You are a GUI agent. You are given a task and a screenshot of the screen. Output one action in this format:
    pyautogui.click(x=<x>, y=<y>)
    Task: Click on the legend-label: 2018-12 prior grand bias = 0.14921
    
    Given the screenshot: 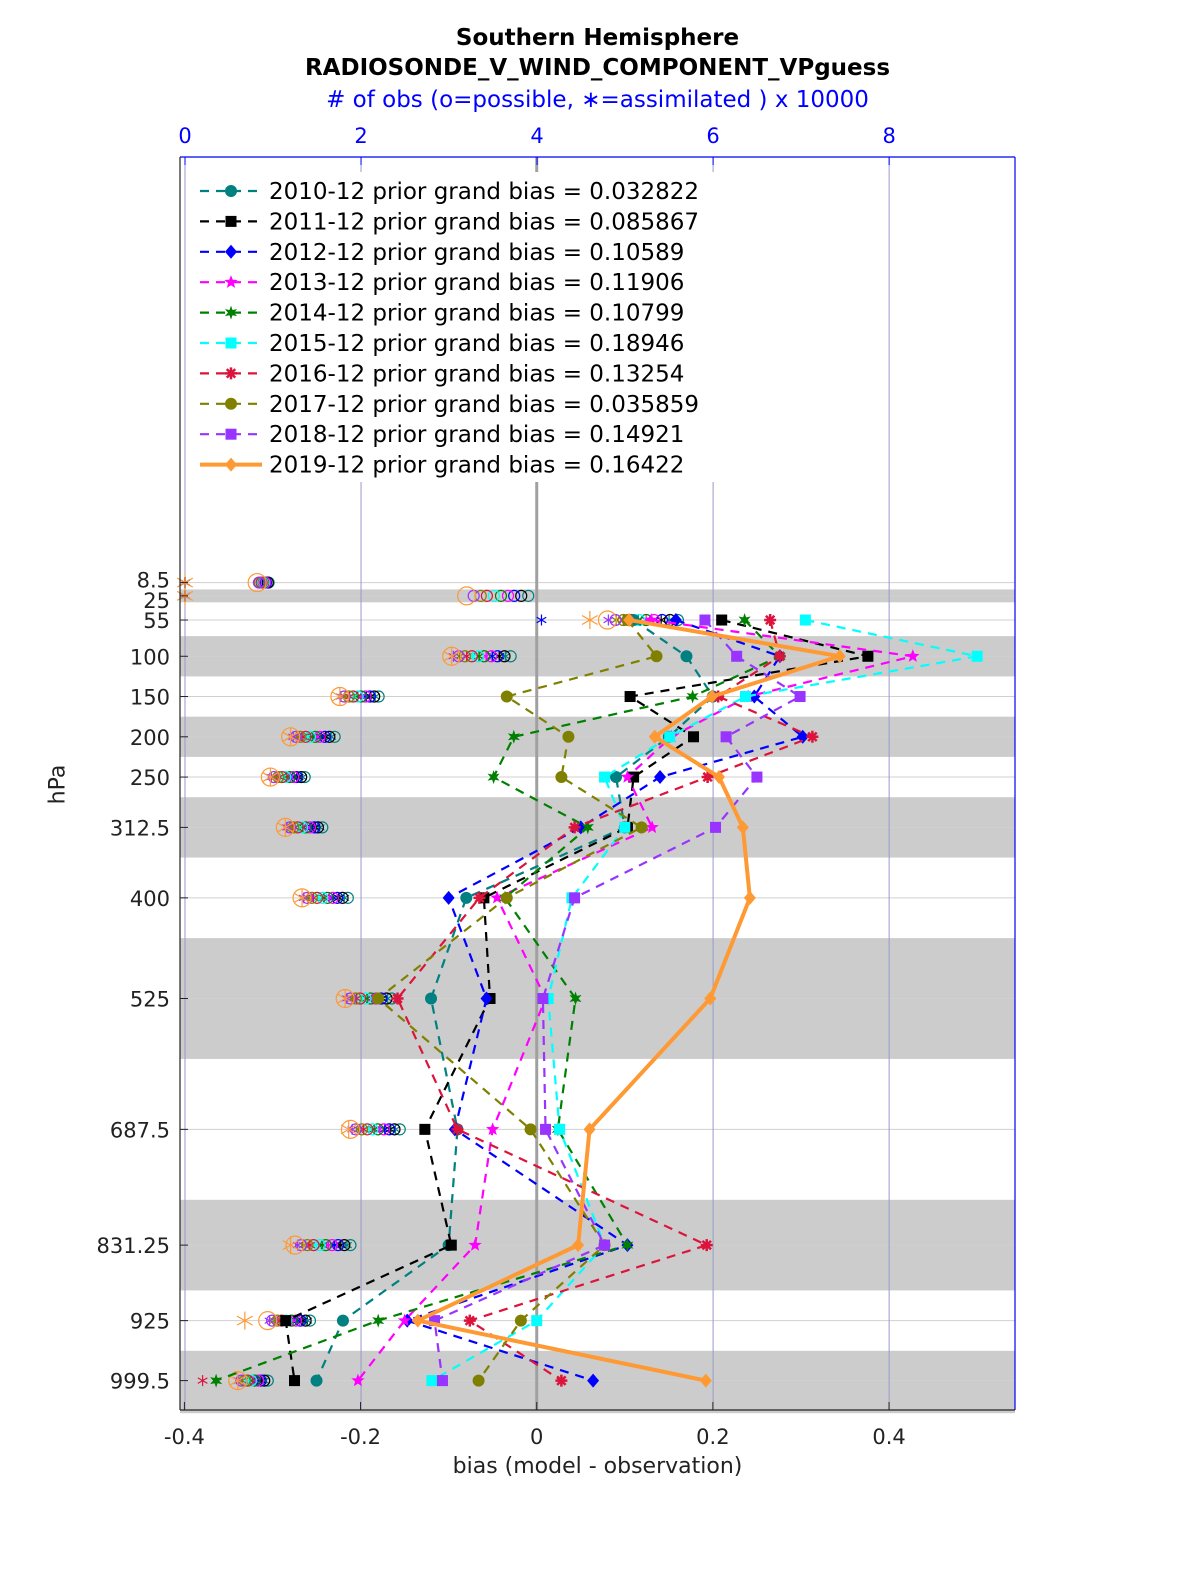 What is the action you would take?
    pyautogui.click(x=476, y=435)
    